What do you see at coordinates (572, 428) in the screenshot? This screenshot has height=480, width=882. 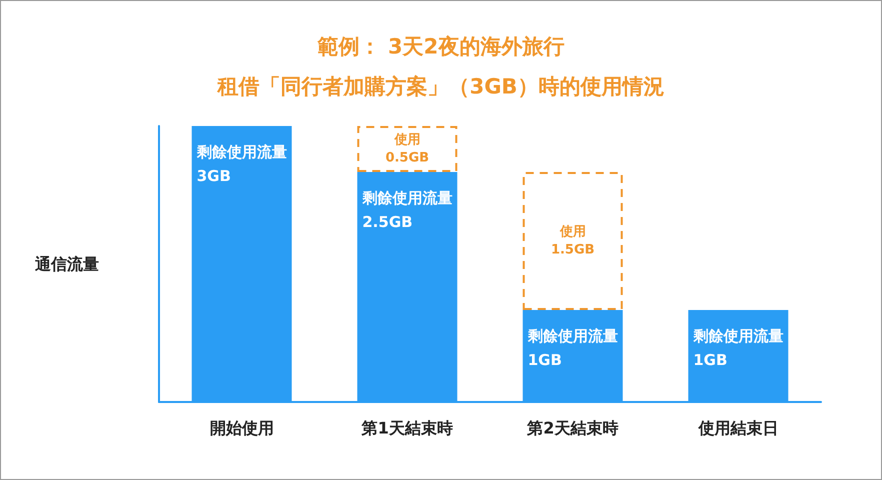 I see `x-tick-label: 第2天結束時` at bounding box center [572, 428].